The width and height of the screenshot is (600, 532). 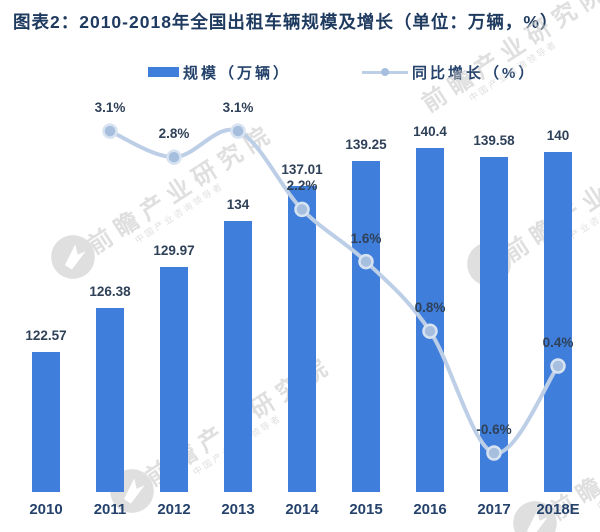 I want to click on line-legend-swatch-icon, so click(x=385, y=72).